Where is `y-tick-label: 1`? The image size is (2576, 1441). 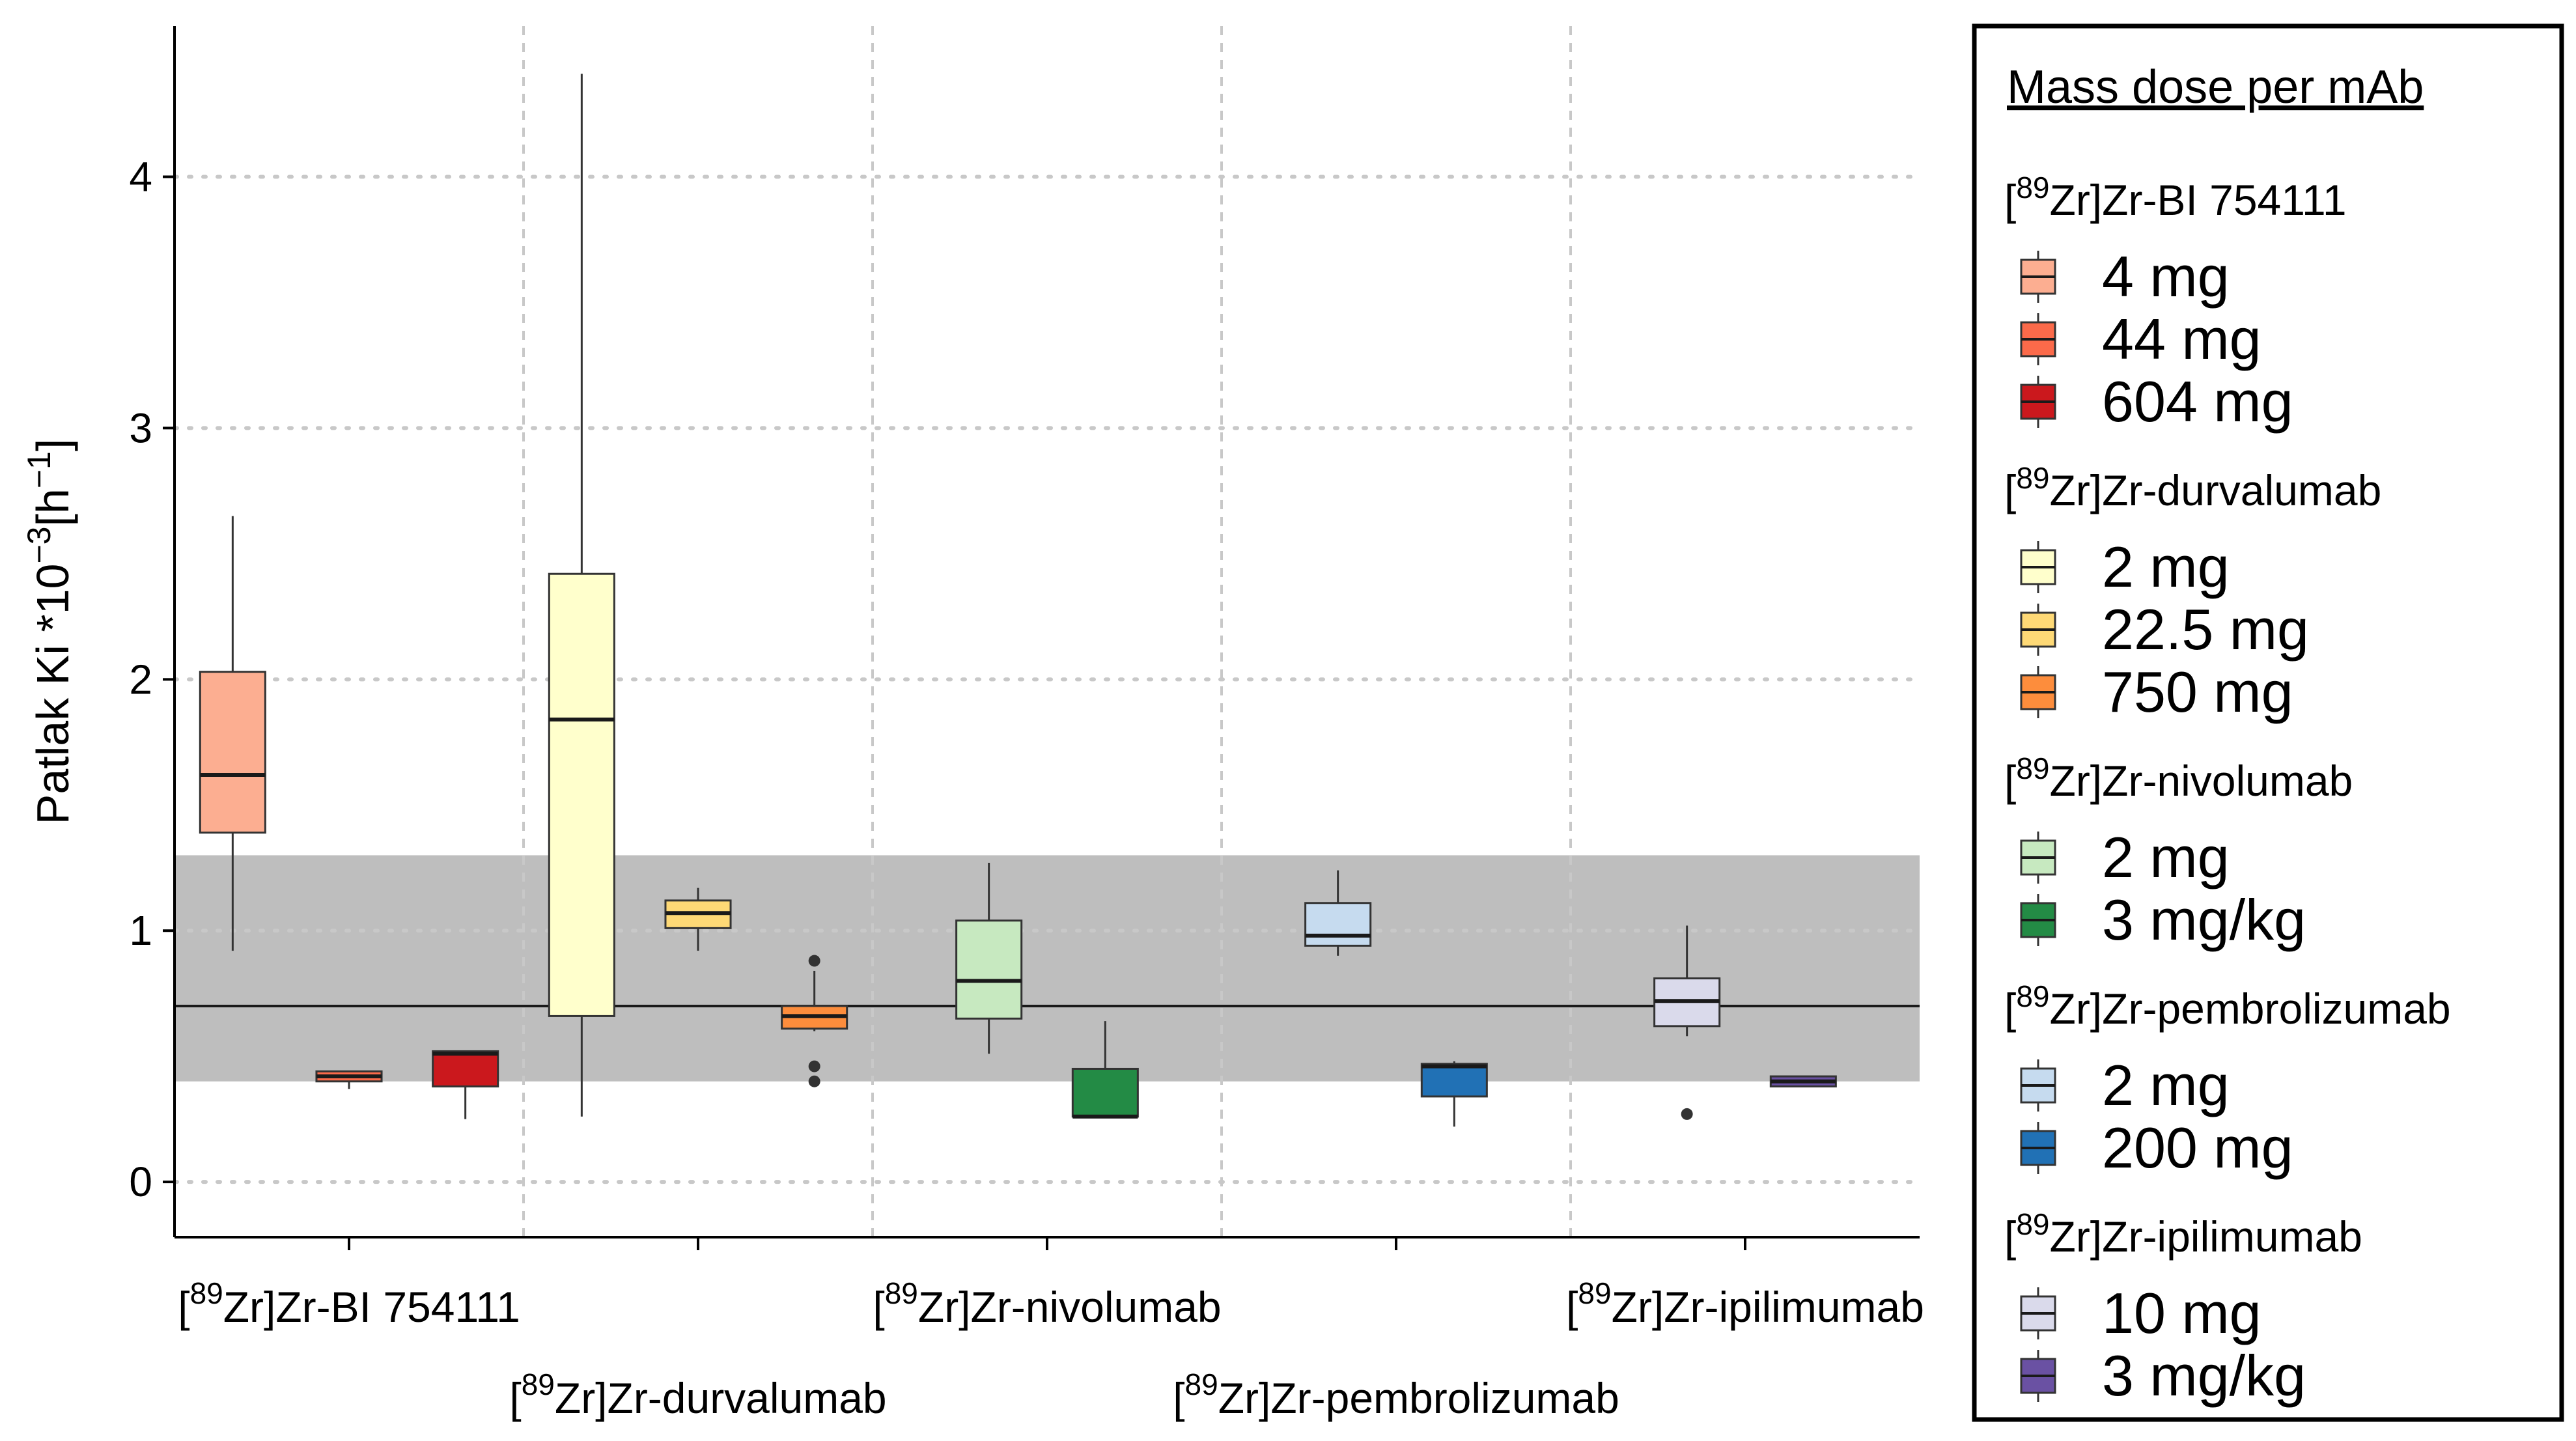
y-tick-label: 1 is located at coordinates (141, 930).